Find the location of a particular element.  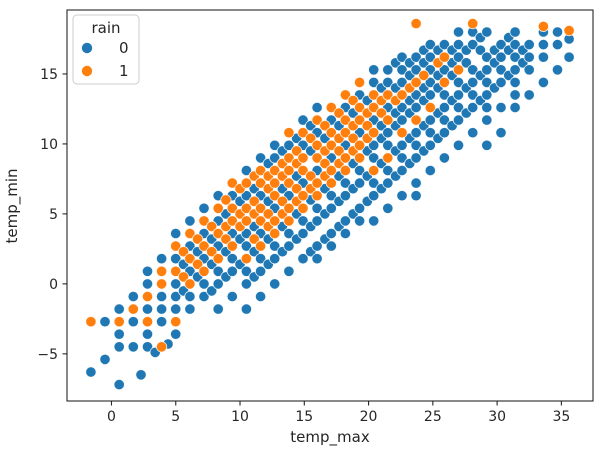

x-tick-label: 5 is located at coordinates (175, 417).